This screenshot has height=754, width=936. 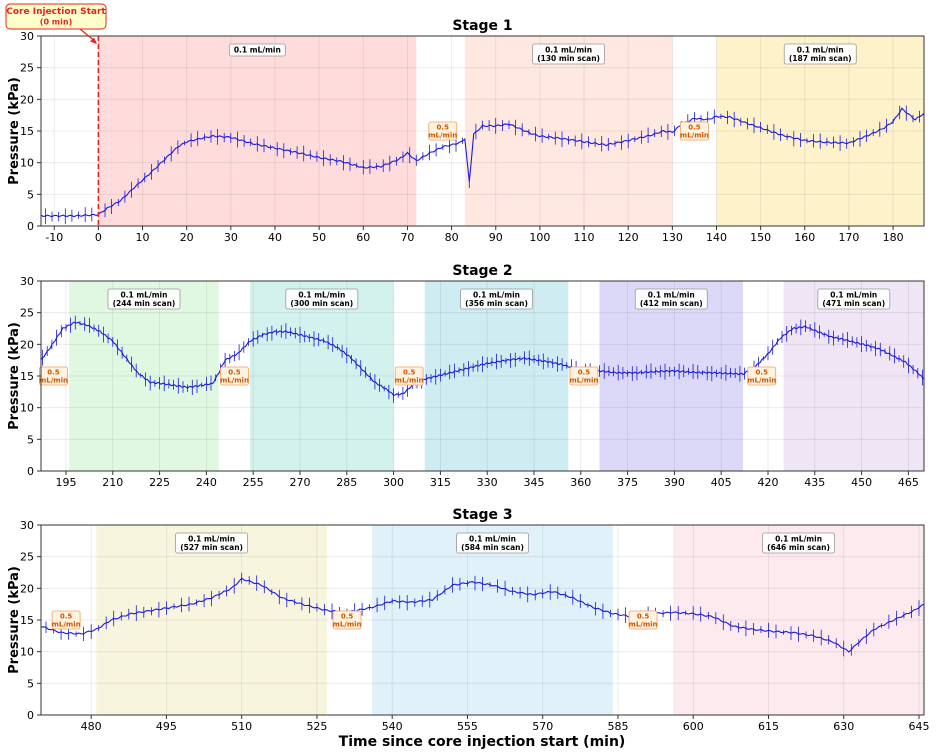 I want to click on x-tick-label: 40, so click(x=275, y=237).